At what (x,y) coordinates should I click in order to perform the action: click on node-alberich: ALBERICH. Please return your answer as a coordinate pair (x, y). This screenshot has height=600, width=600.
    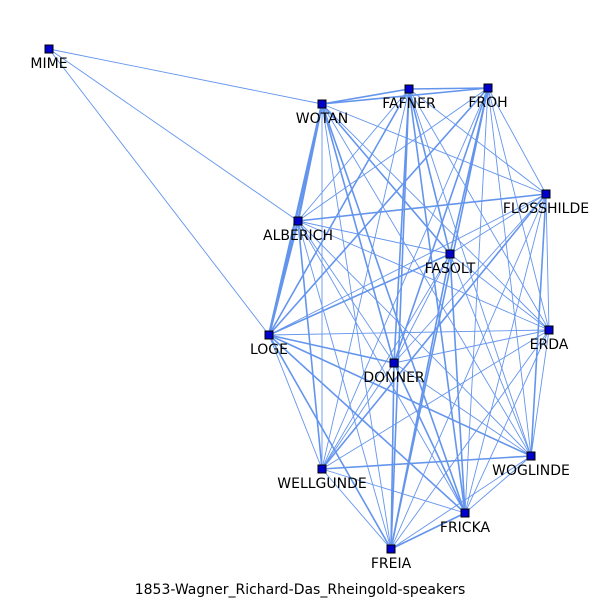
    Looking at the image, I should click on (298, 230).